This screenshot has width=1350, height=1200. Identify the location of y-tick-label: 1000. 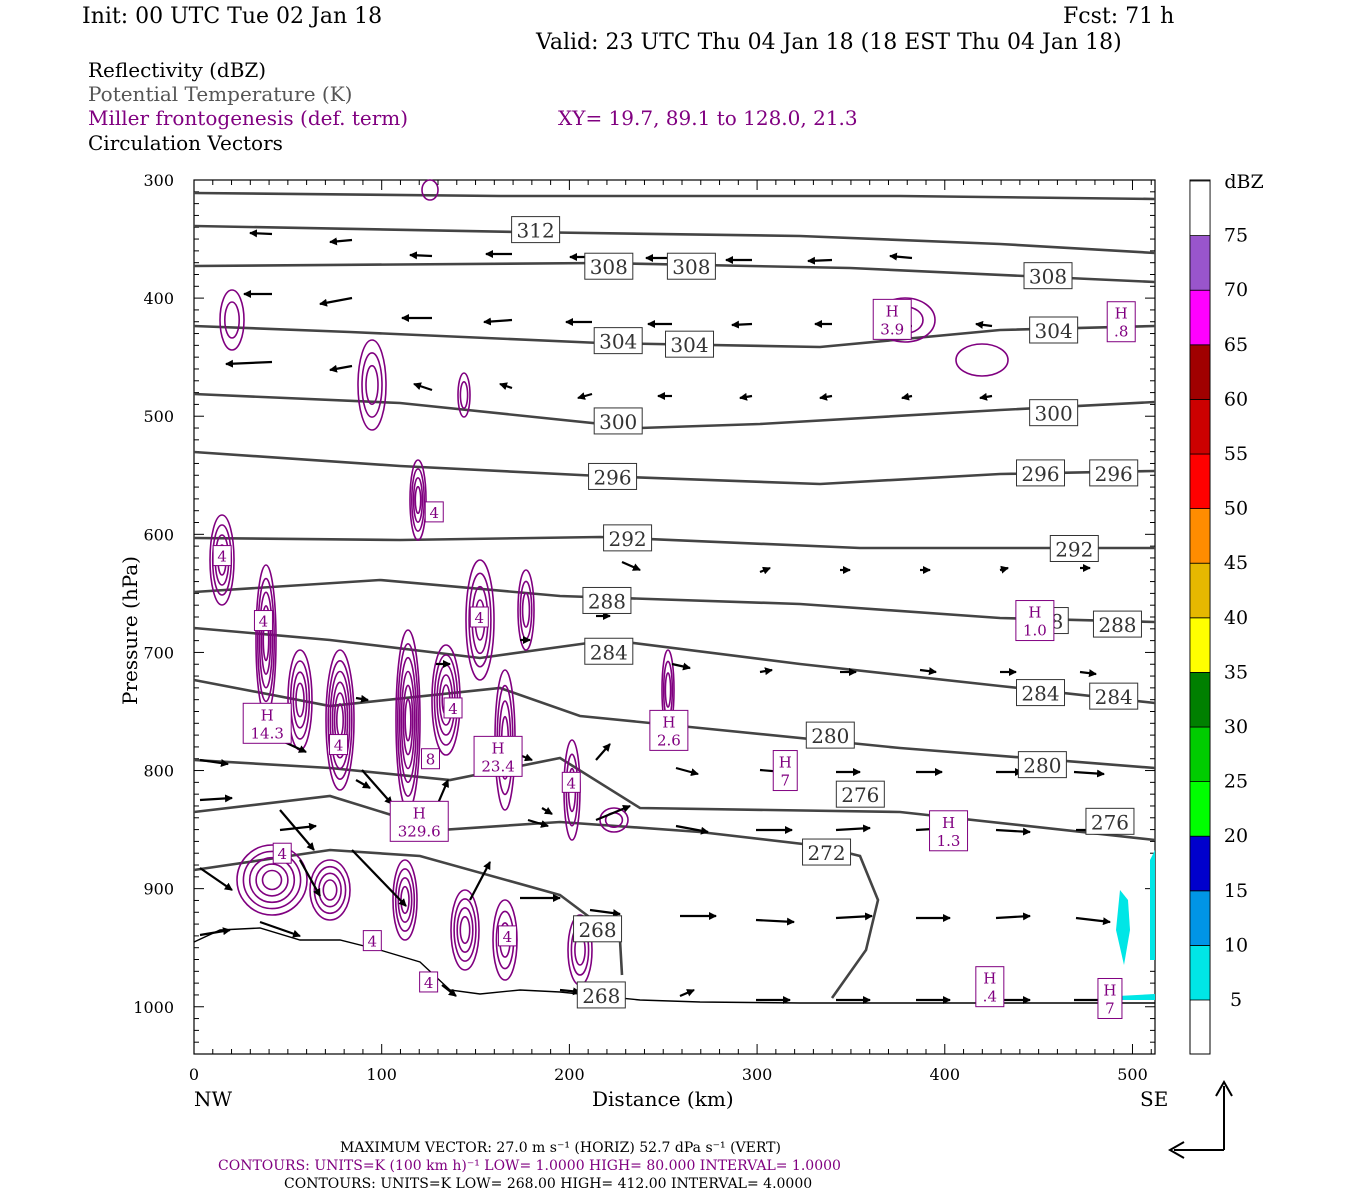
(153, 1007).